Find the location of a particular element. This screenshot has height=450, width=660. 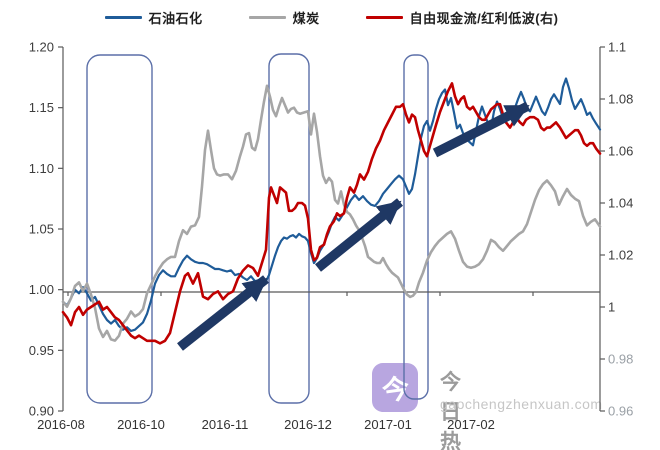

legend-item-oil-petrochemical: 石油石化 is located at coordinates (153, 17).